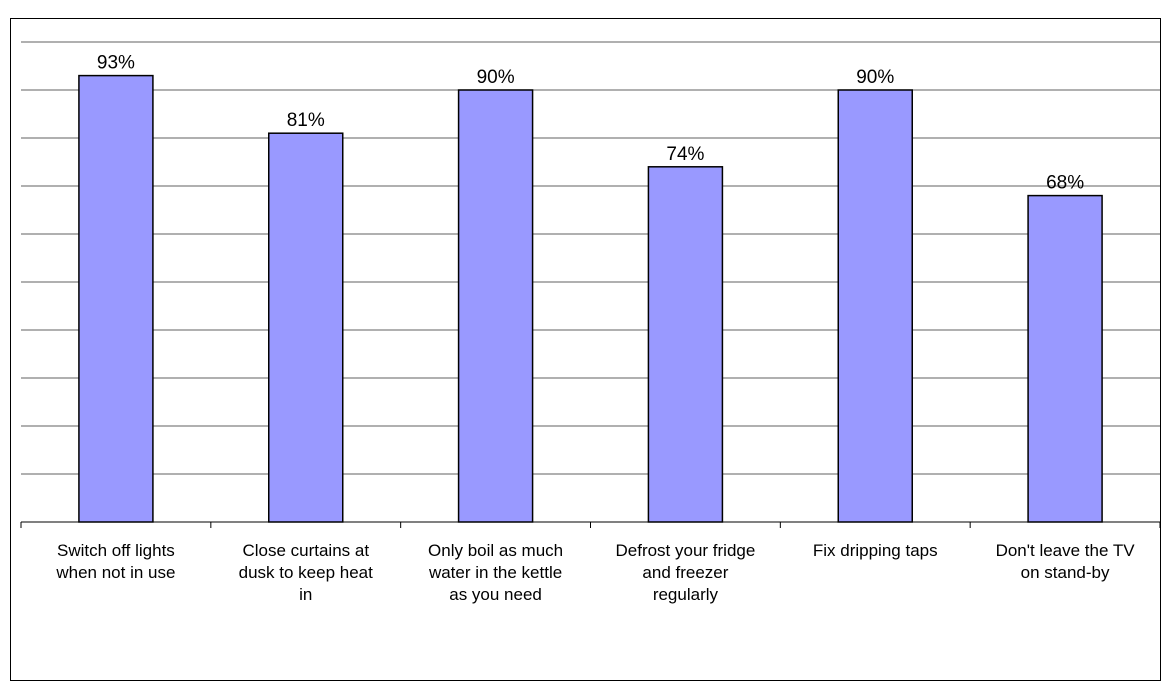  I want to click on category-label: Close curtains at dusk to keep heat in, so click(306, 572).